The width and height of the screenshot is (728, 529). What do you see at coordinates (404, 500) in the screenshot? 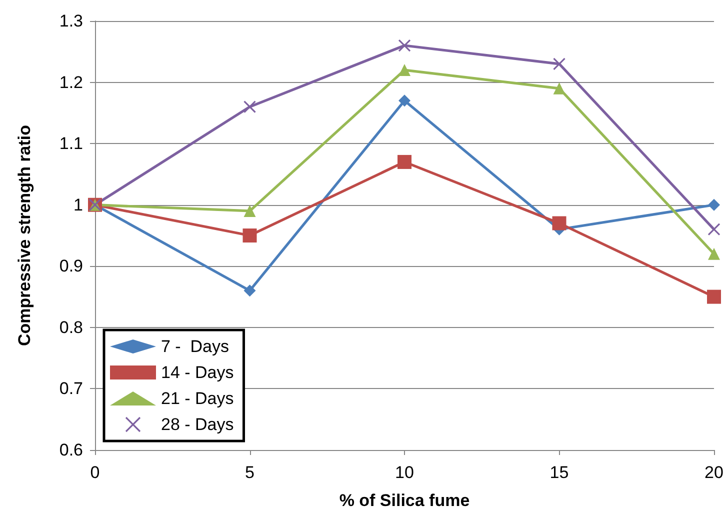
I see `x-axis-title: % of Silica fume` at bounding box center [404, 500].